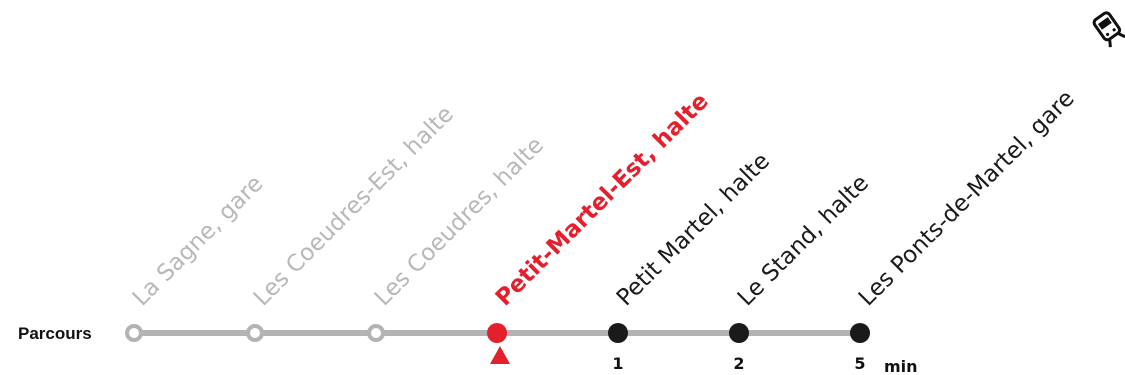 This screenshot has height=375, width=1125. I want to click on stop-name: Les Ponts-de-Martel, gare, so click(967, 198).